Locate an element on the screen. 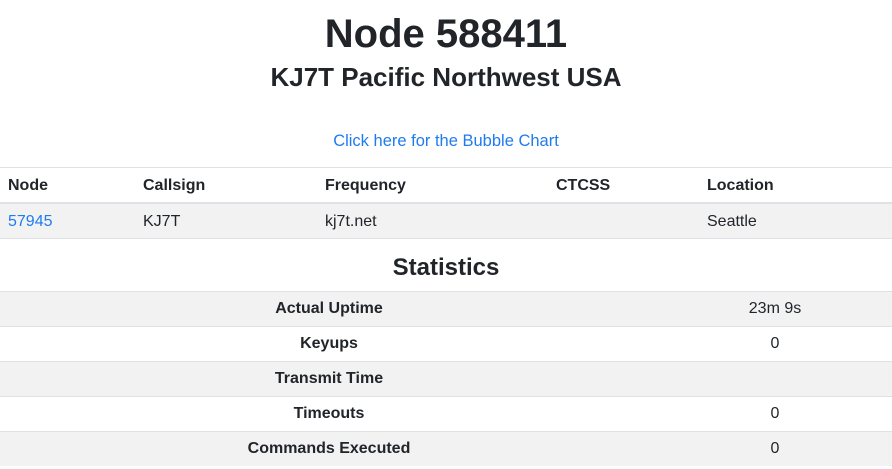 This screenshot has width=892, height=469. nodes-table-header-row: Node Callsign Frequency CTCSS Location is located at coordinates (446, 186).